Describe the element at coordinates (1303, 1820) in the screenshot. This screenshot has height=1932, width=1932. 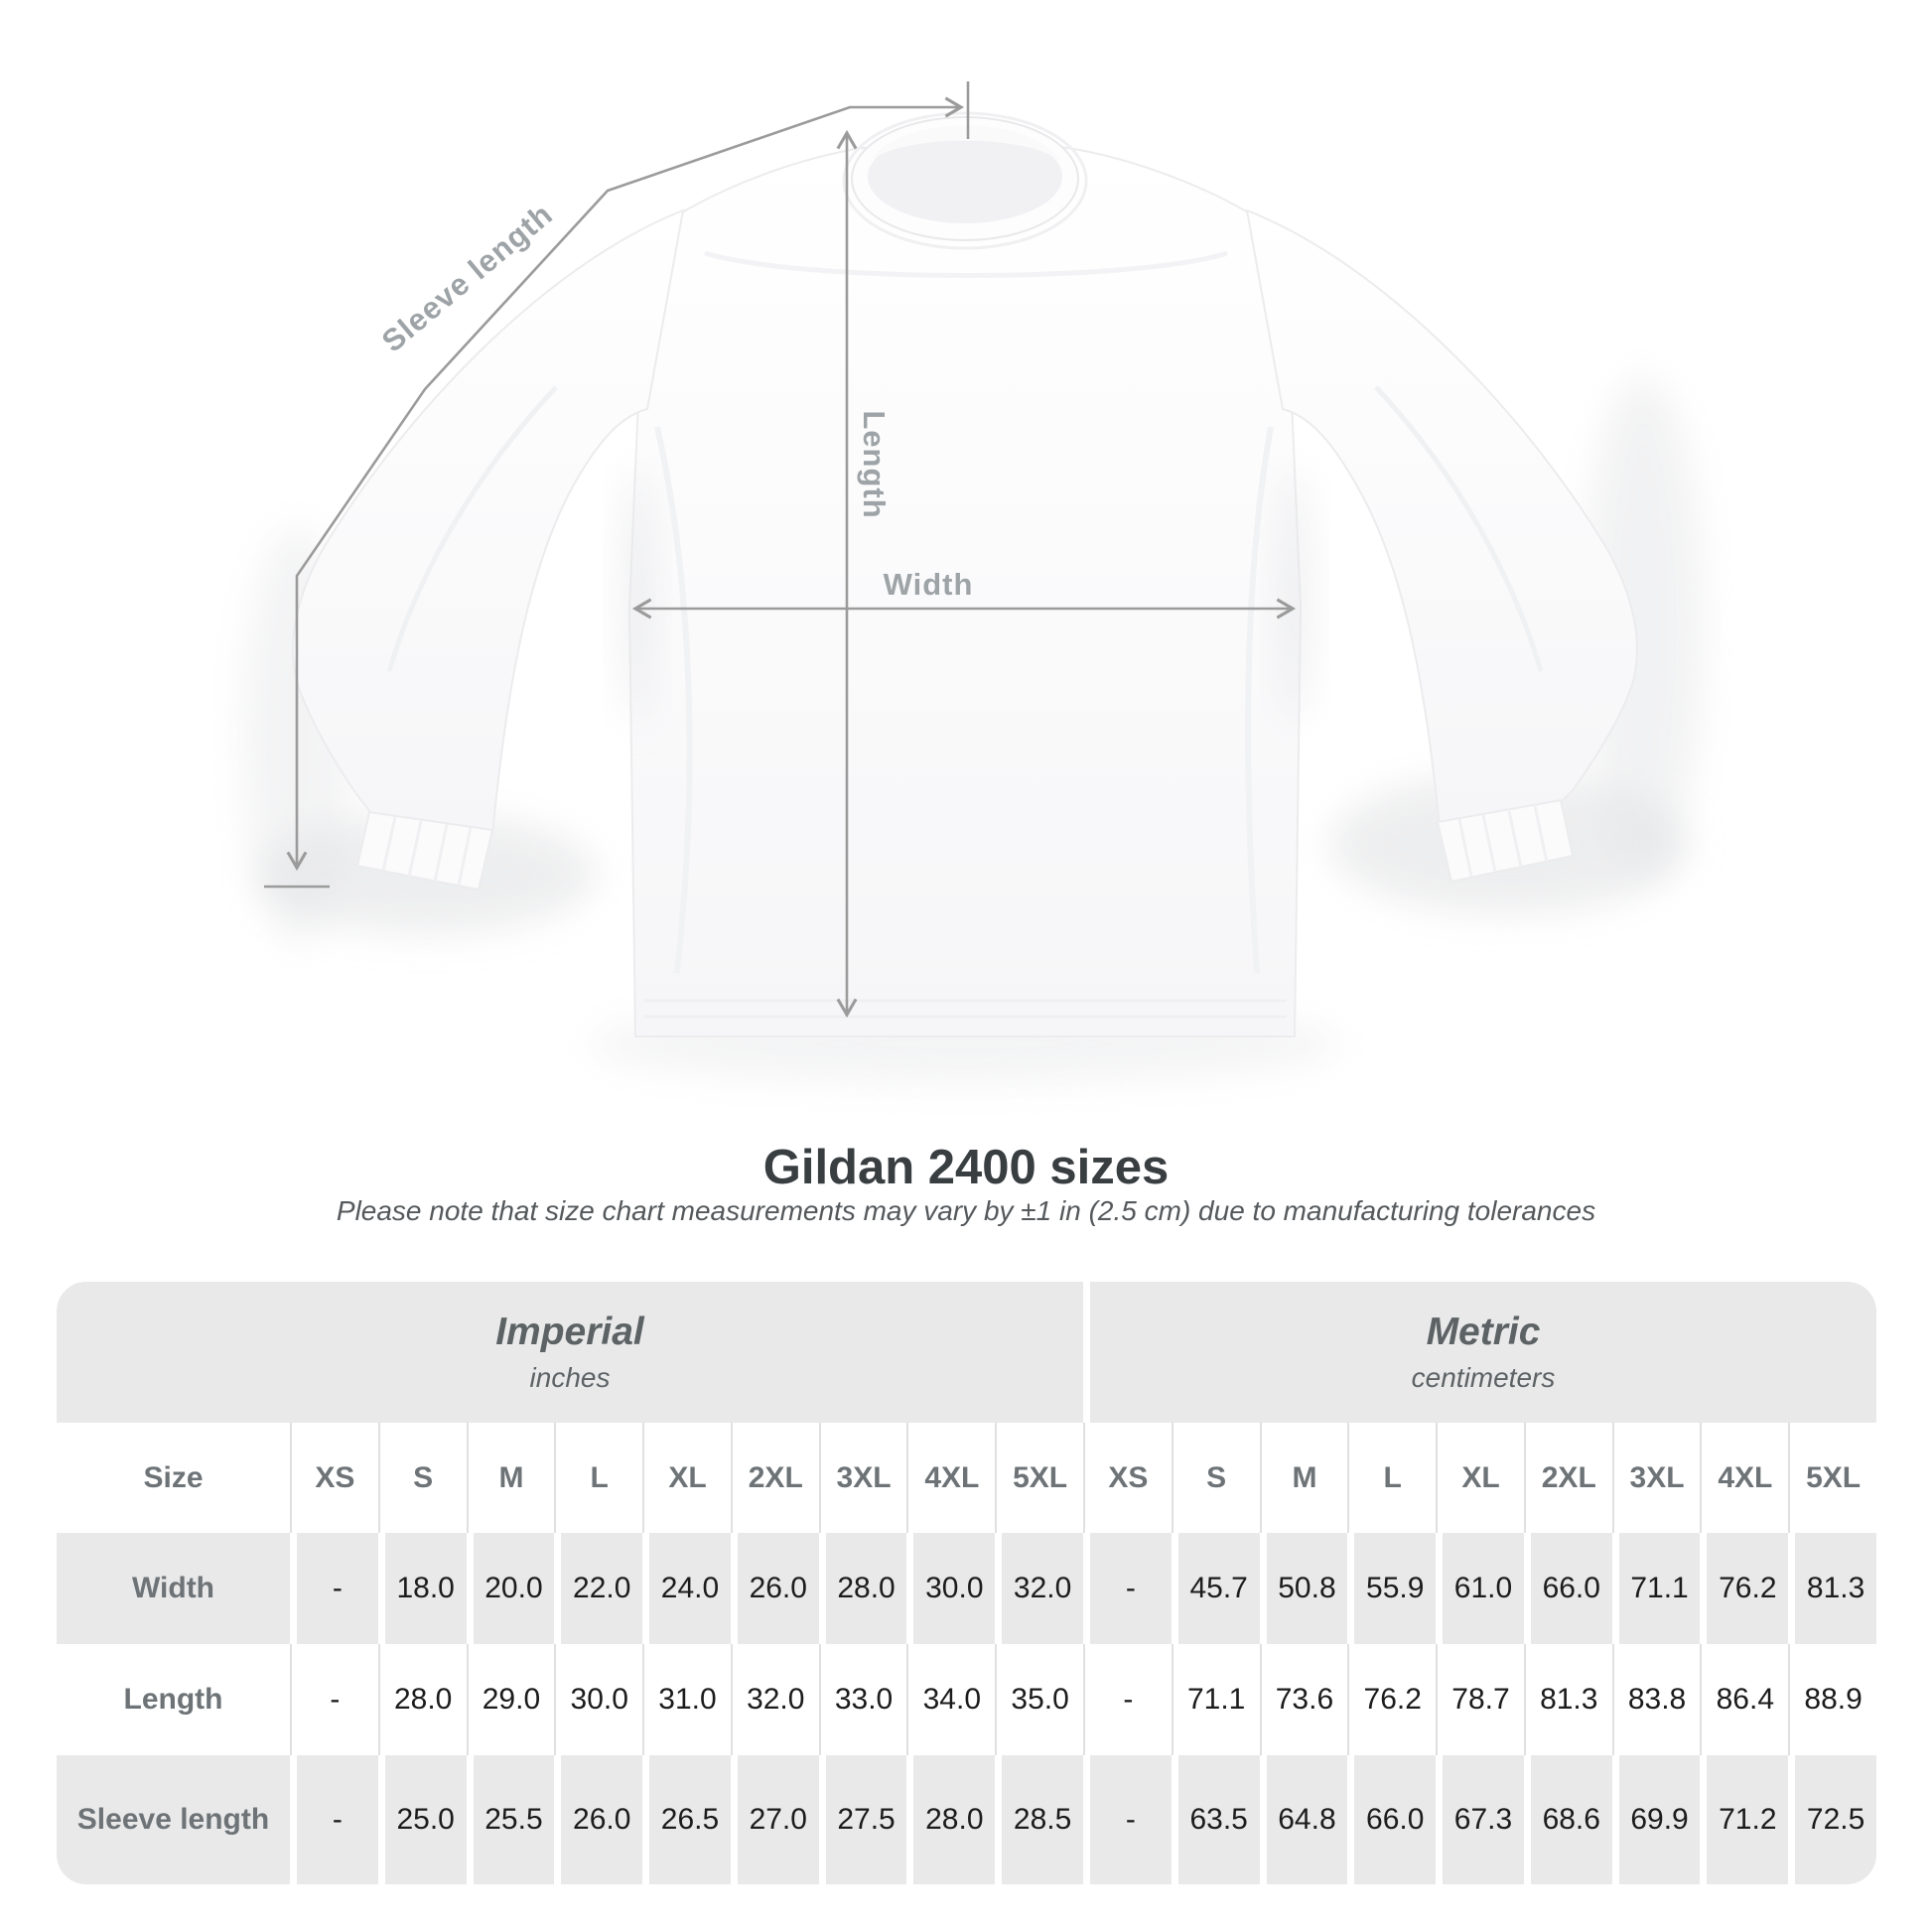
I see `measurement-value-cell: 64.8` at that location.